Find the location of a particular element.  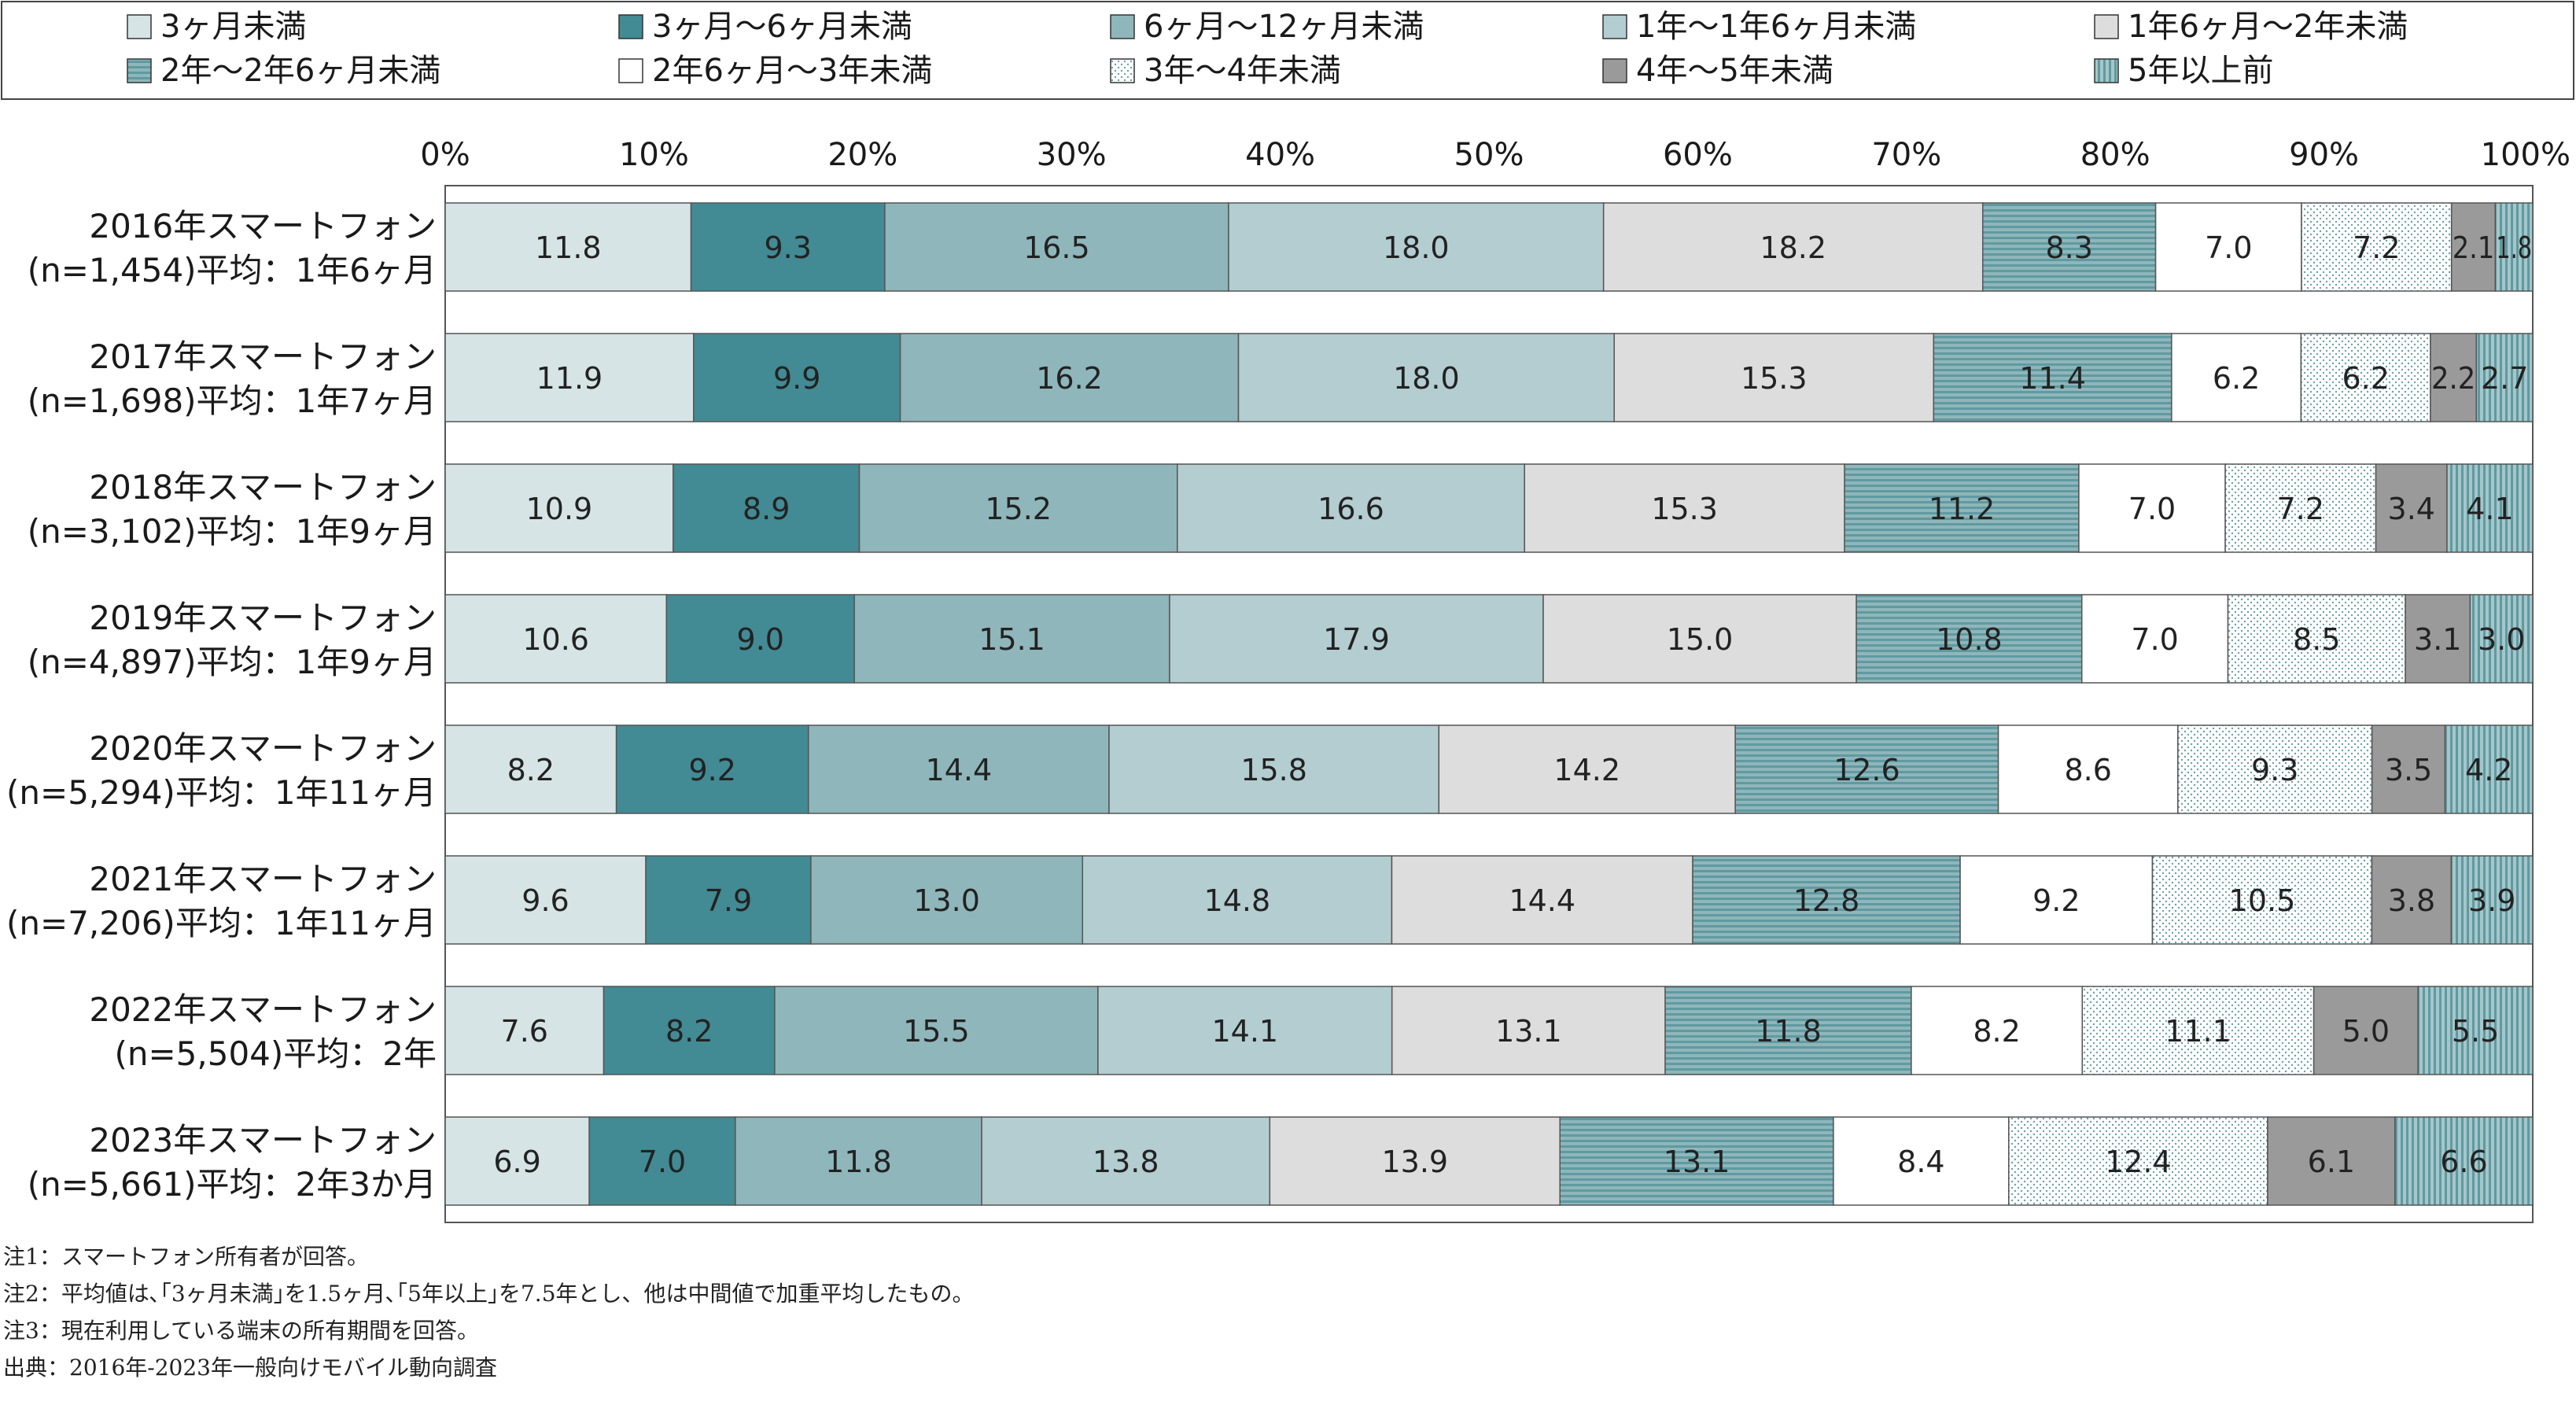

data-label: 7.0 is located at coordinates (2152, 509).